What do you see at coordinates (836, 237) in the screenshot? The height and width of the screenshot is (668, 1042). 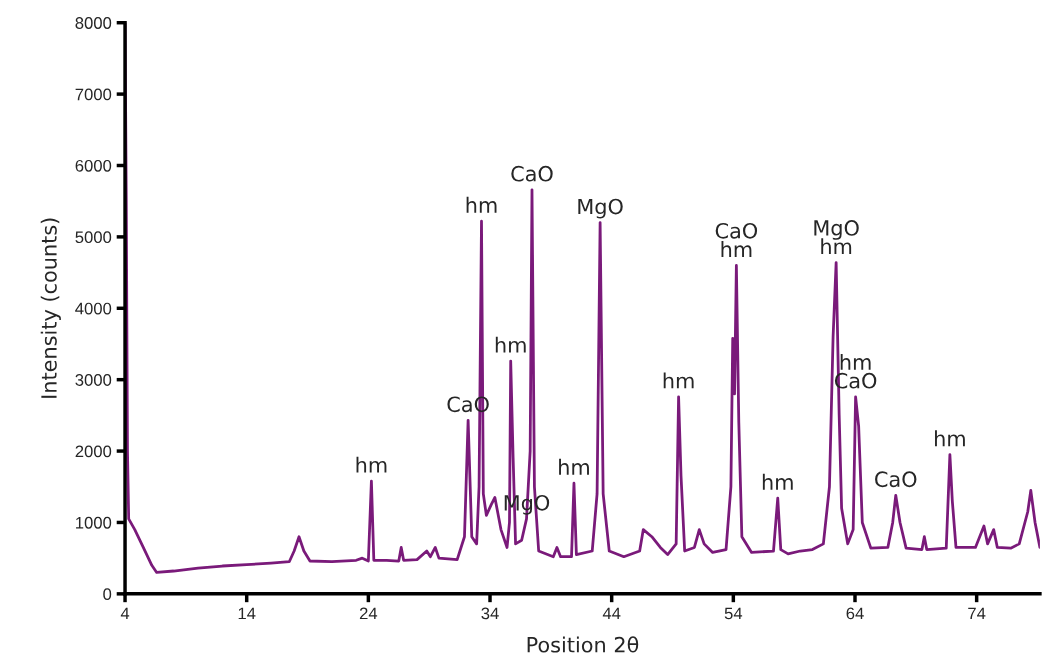 I see `annotation: MgO hm` at bounding box center [836, 237].